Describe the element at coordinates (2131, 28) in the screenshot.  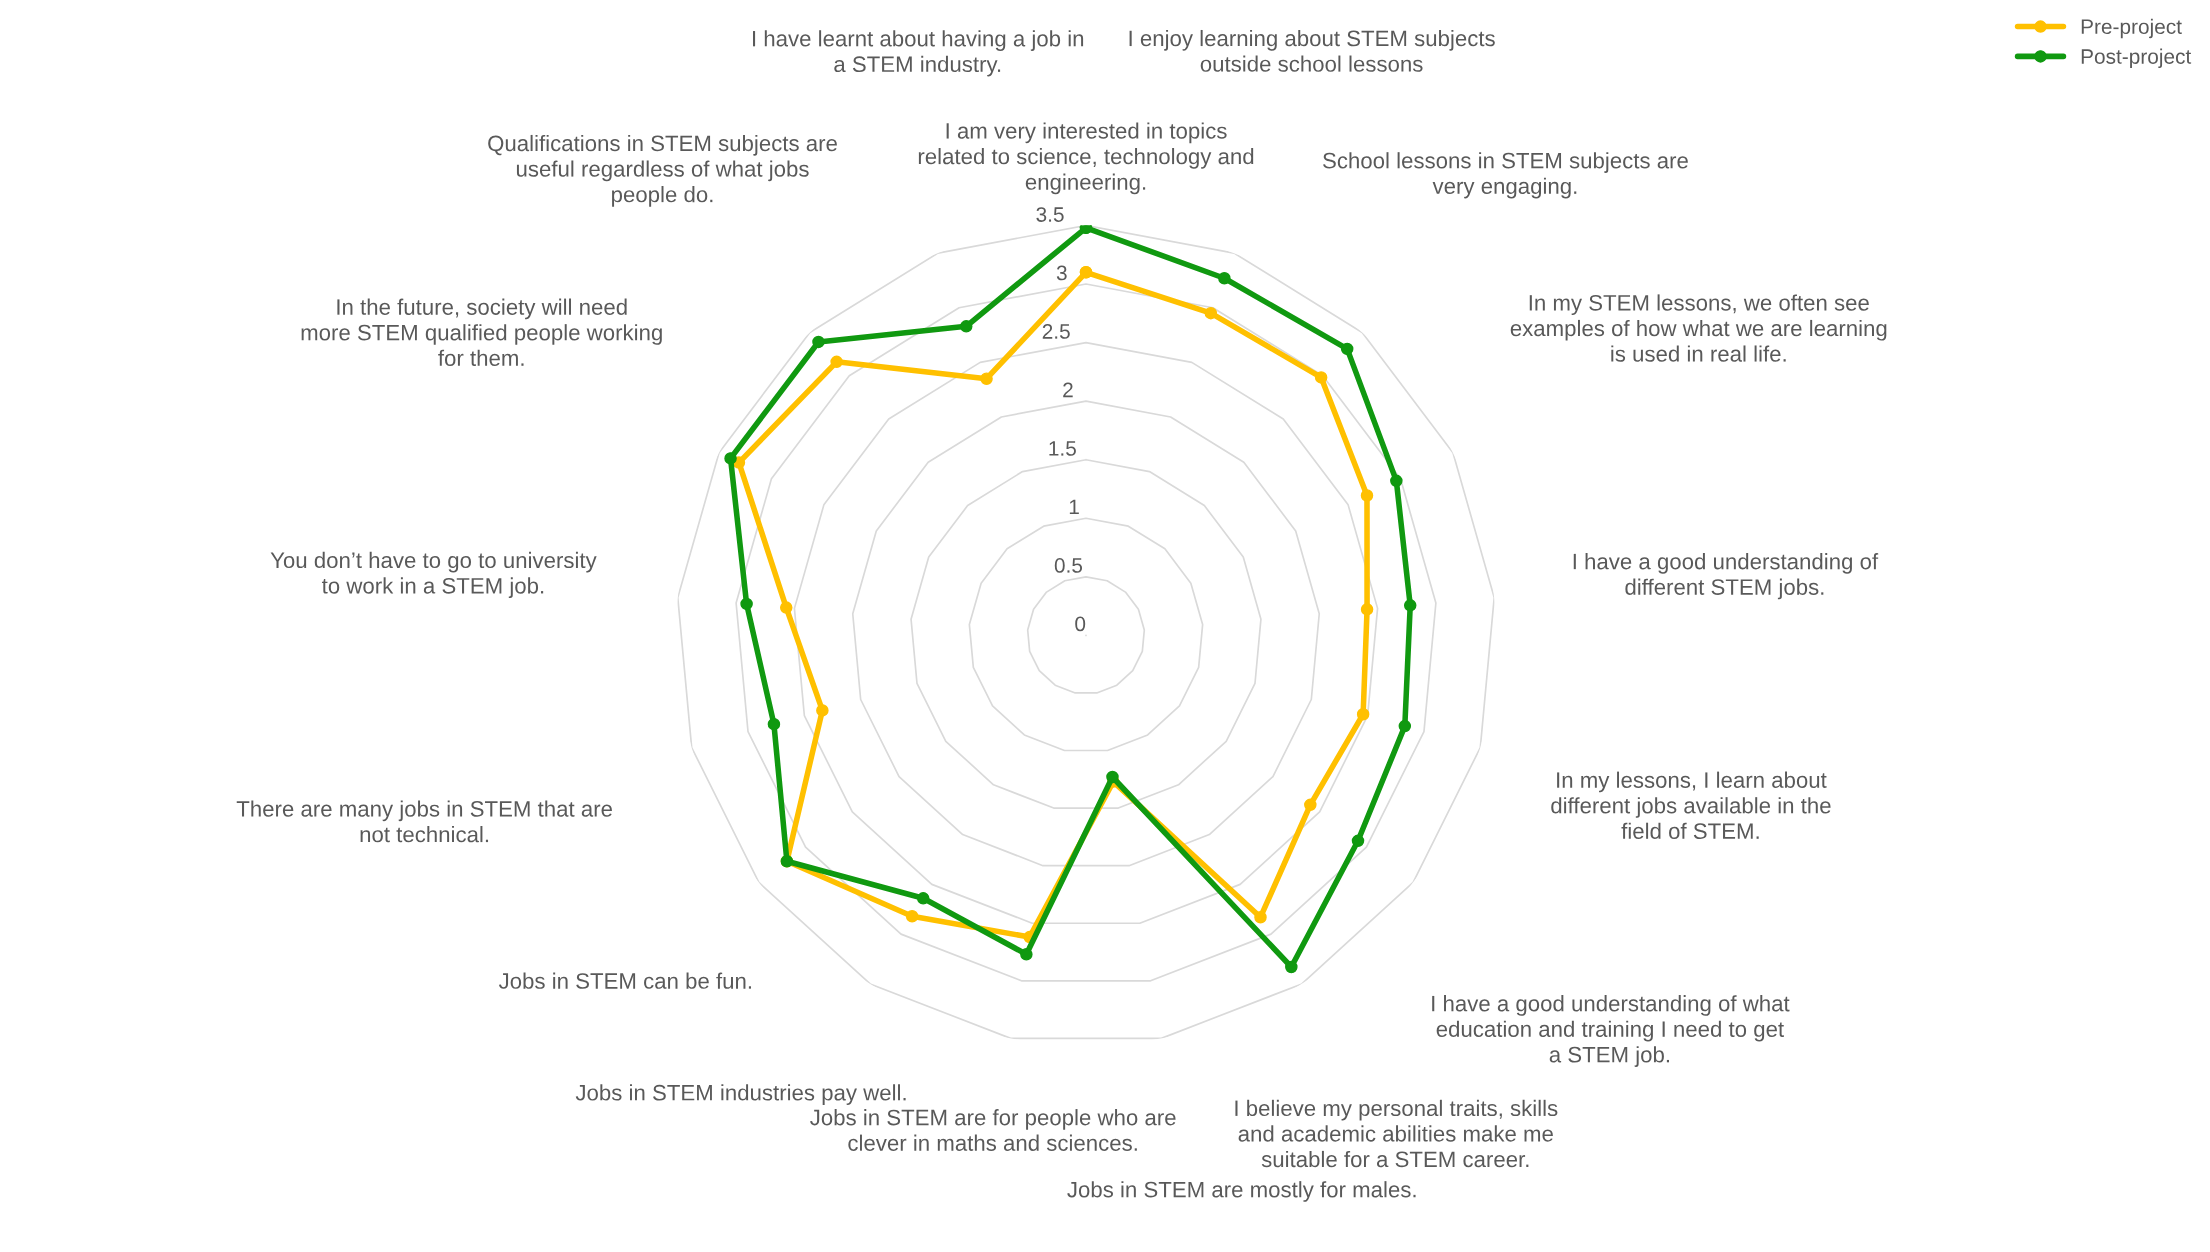
I see `legend-label: Pre-project` at that location.